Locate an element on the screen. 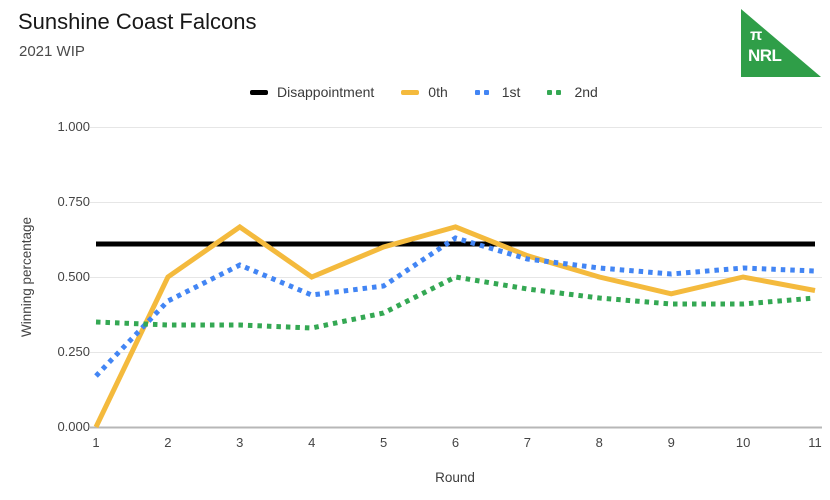  legend-item-0th: 0th is located at coordinates (424, 92).